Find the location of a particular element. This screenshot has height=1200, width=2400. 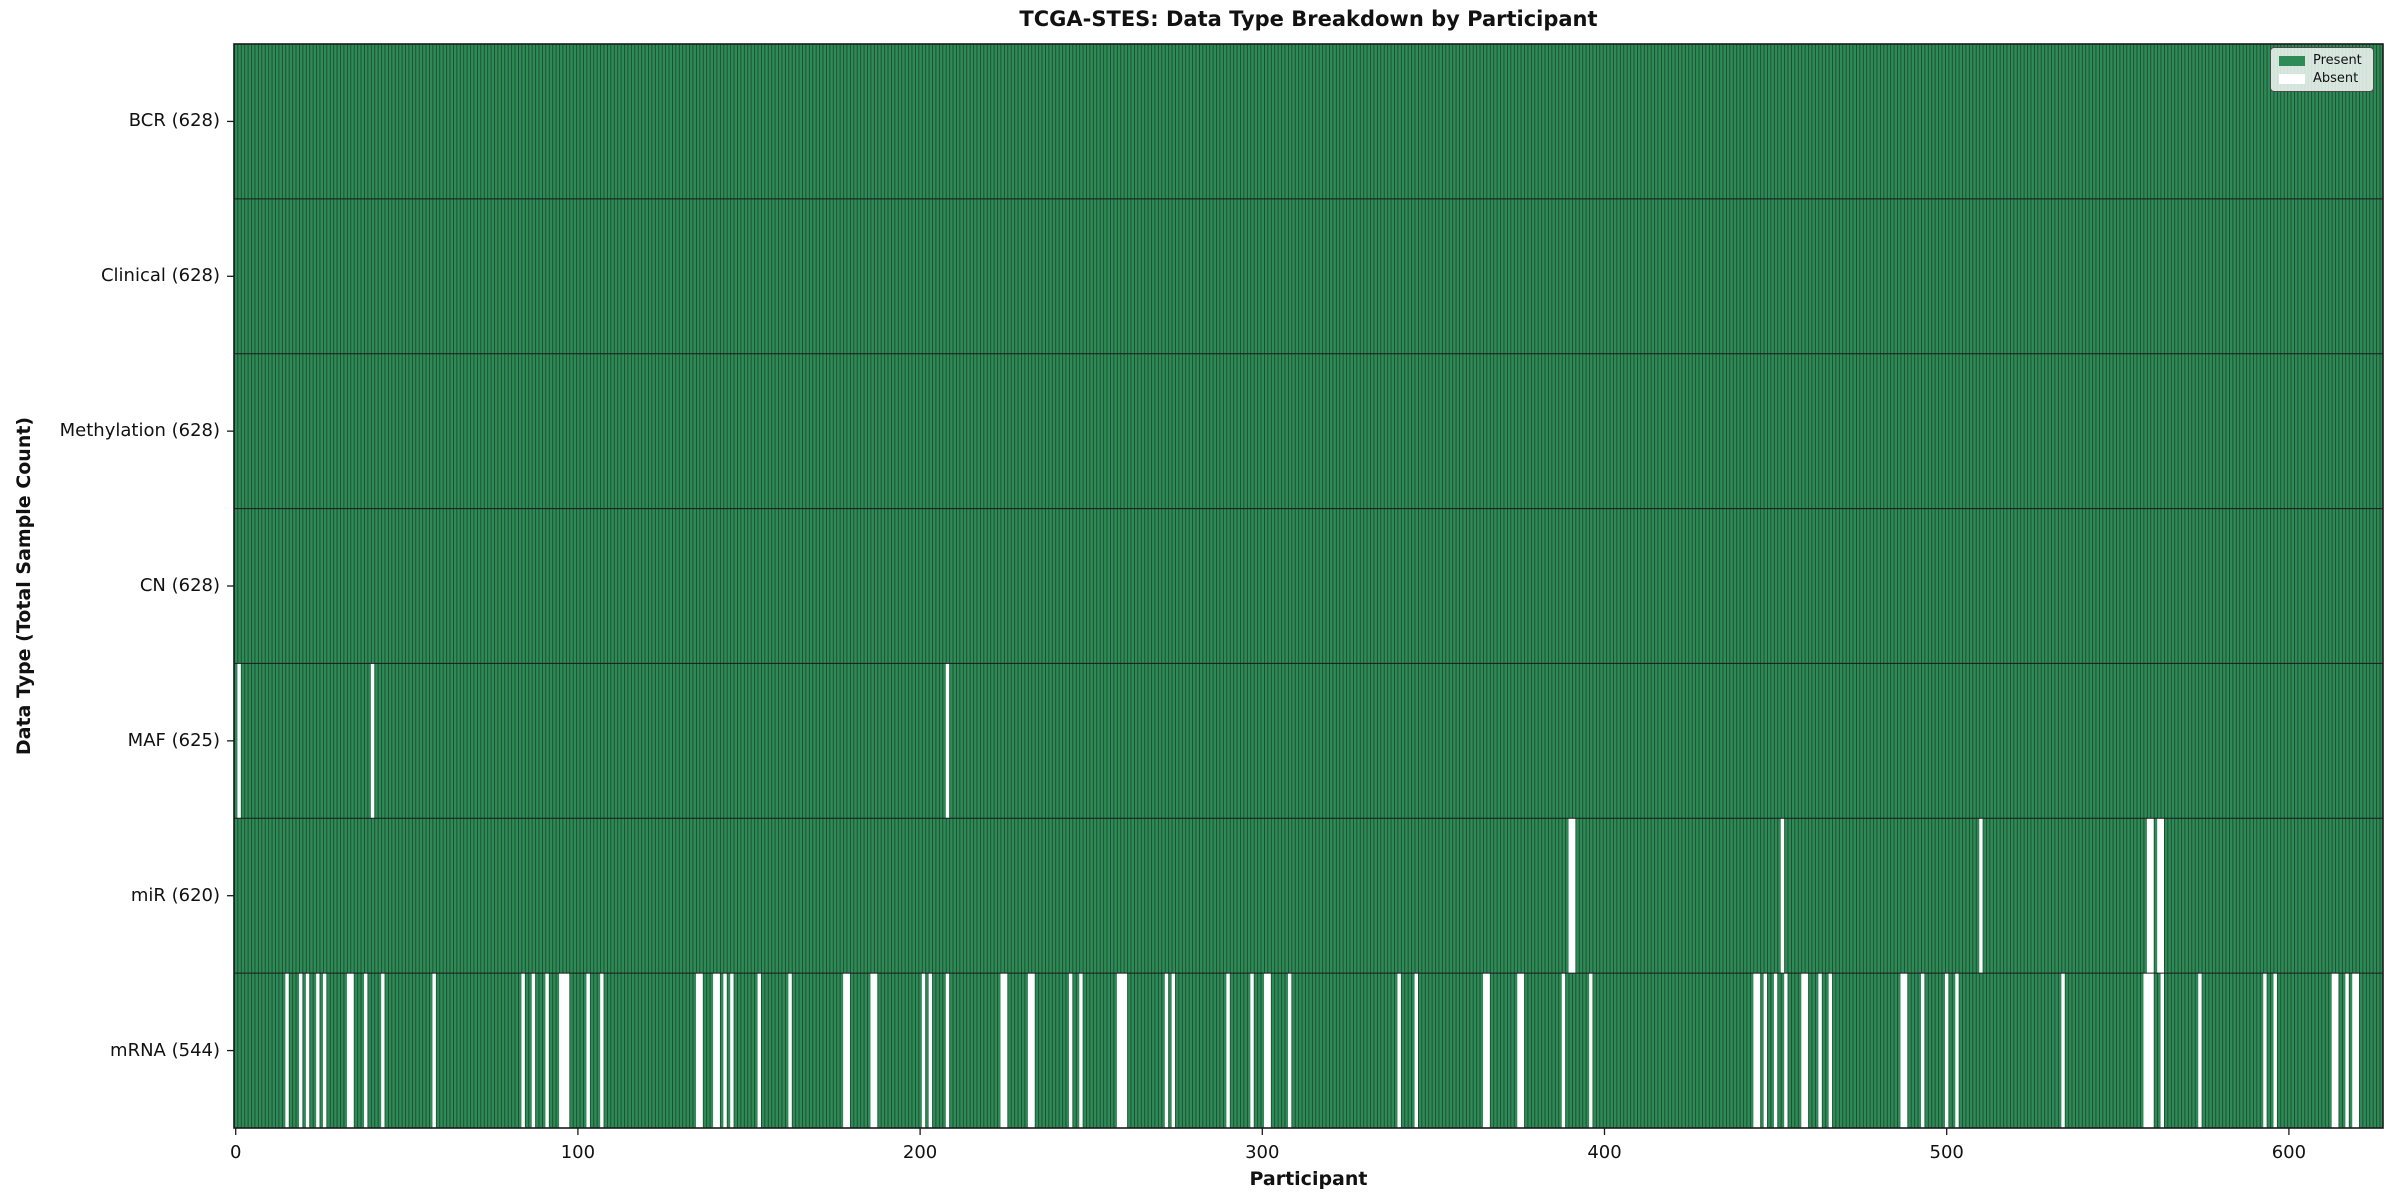

legend-item-present: Present is located at coordinates (2322, 60).